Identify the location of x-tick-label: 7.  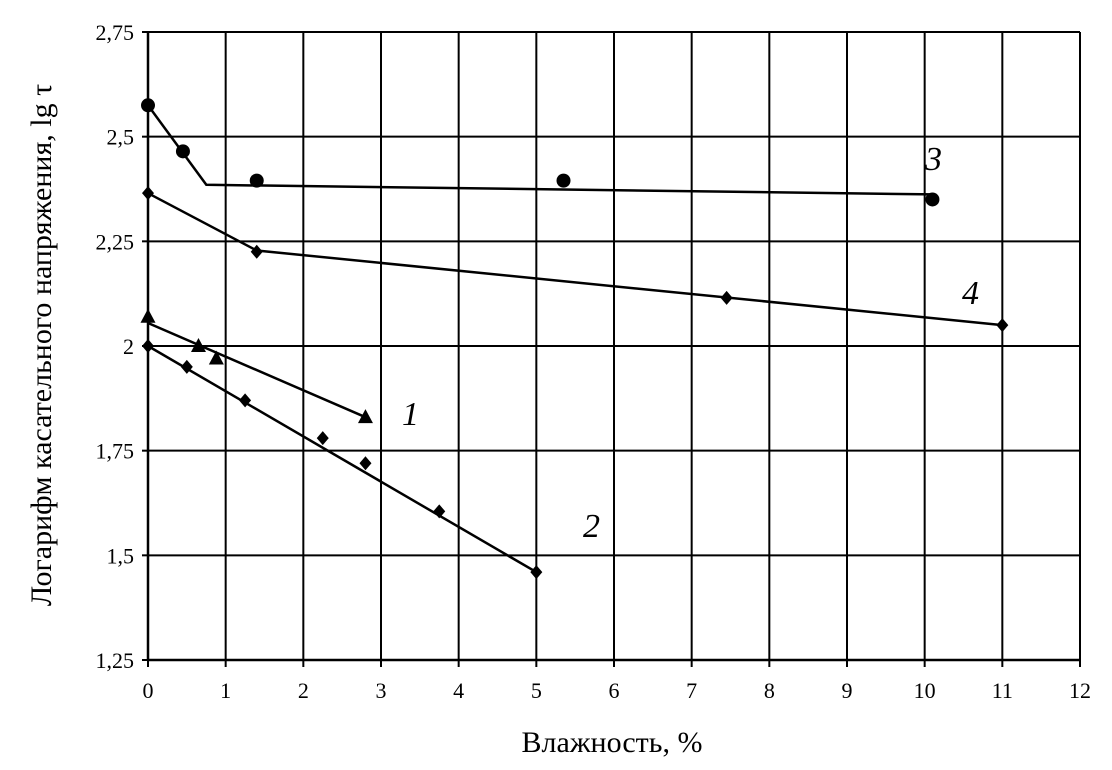
(691, 690).